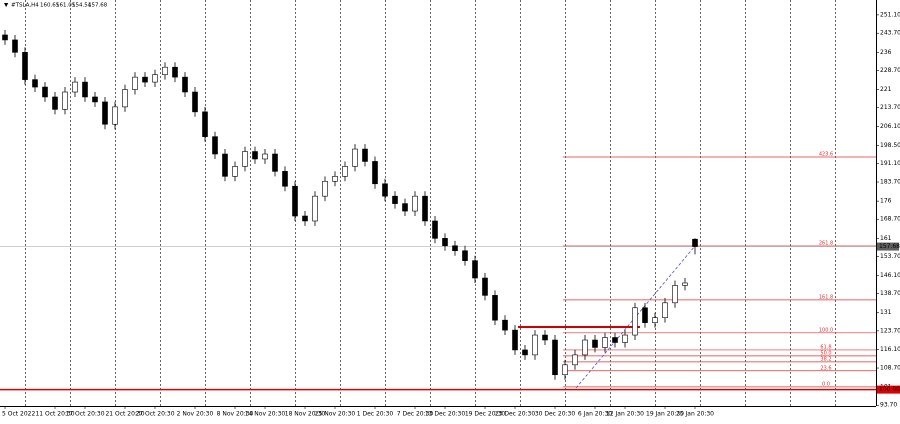 The image size is (900, 424). What do you see at coordinates (890, 256) in the screenshot?
I see `y-tick-label: 153.70` at bounding box center [890, 256].